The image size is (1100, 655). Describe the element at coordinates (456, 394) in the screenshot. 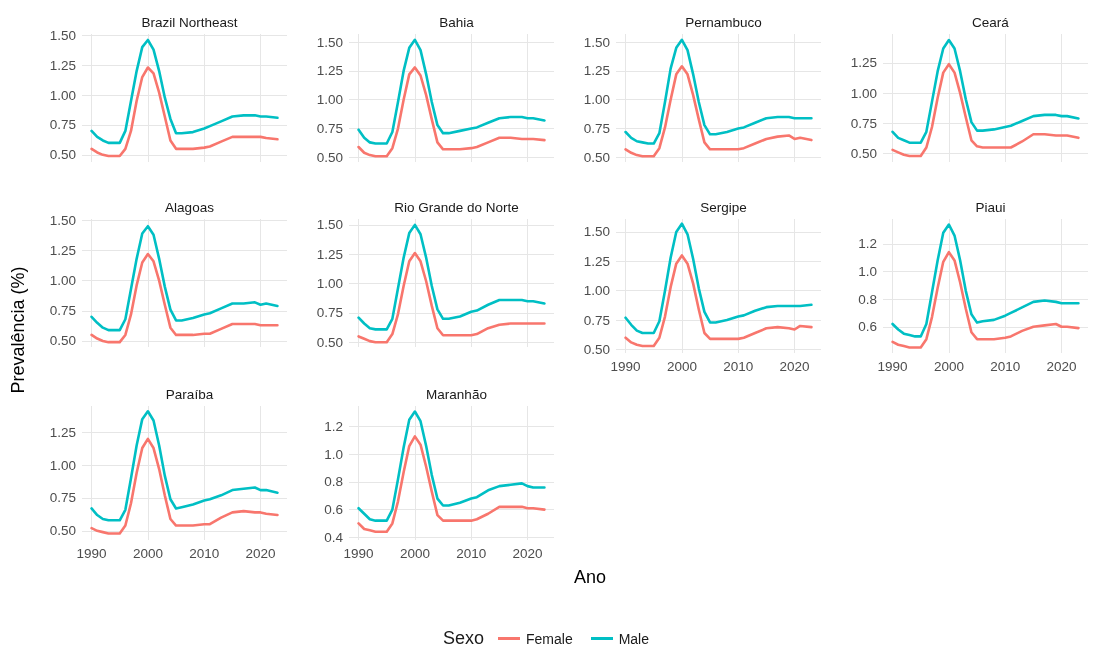

I see `chart-title: Maranhão` at that location.